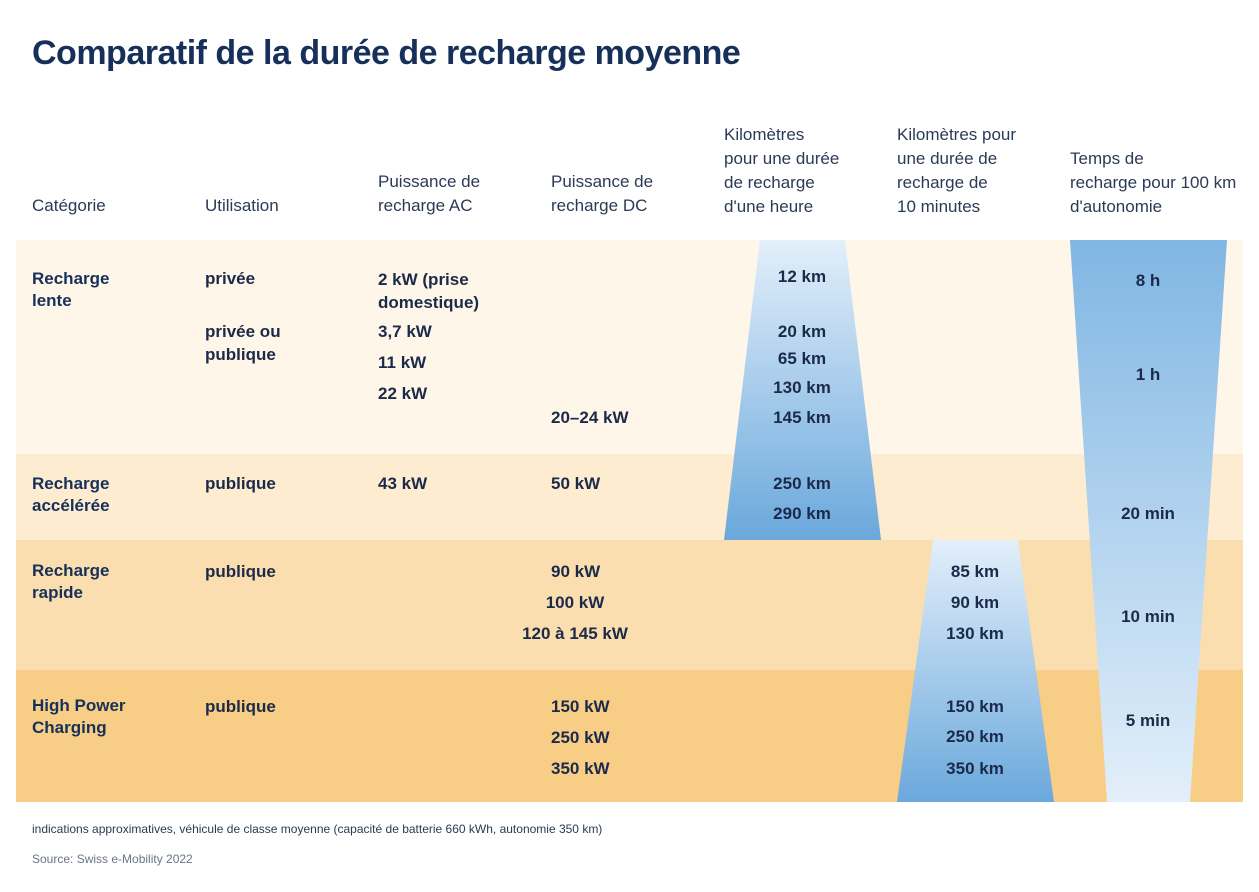  What do you see at coordinates (405, 331) in the screenshot?
I see `ac-lente-2: 3,7 kW` at bounding box center [405, 331].